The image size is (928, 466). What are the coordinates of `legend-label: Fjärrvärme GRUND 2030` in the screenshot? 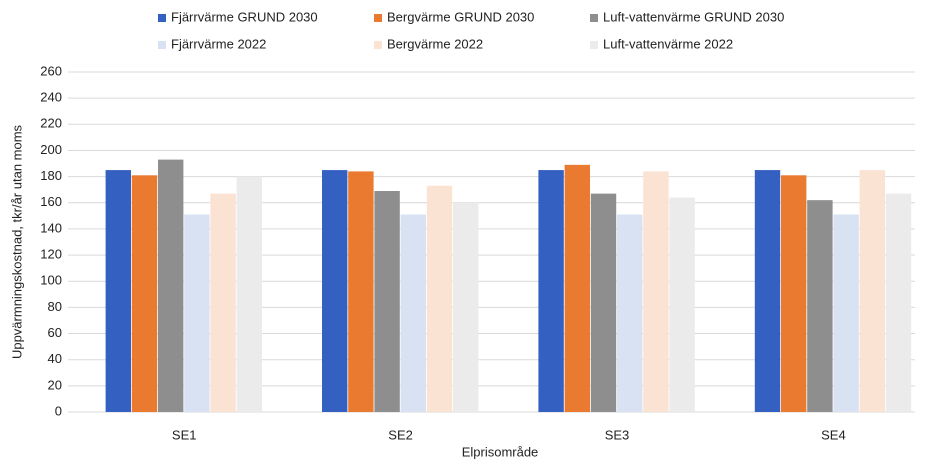 It's located at (244, 16).